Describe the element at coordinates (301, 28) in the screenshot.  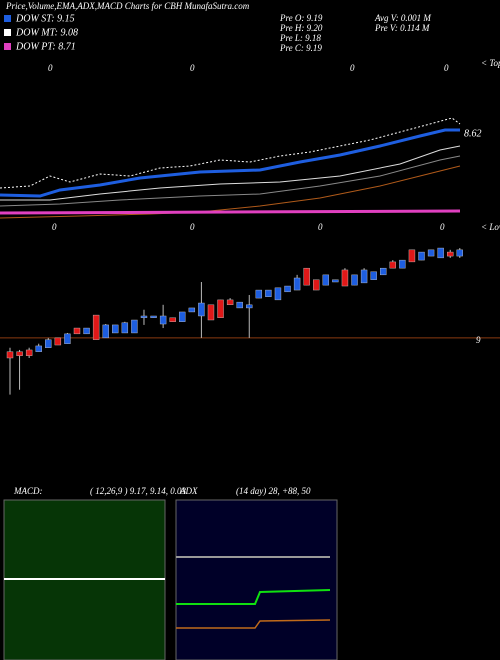
I see `stat: Pre H: 9.20` at that location.